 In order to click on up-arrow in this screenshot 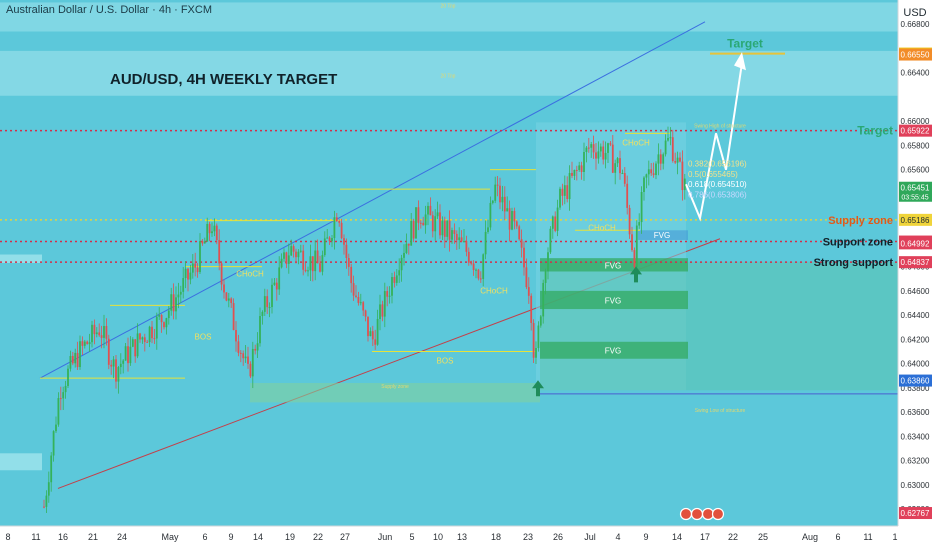, I will do `click(636, 274)`.